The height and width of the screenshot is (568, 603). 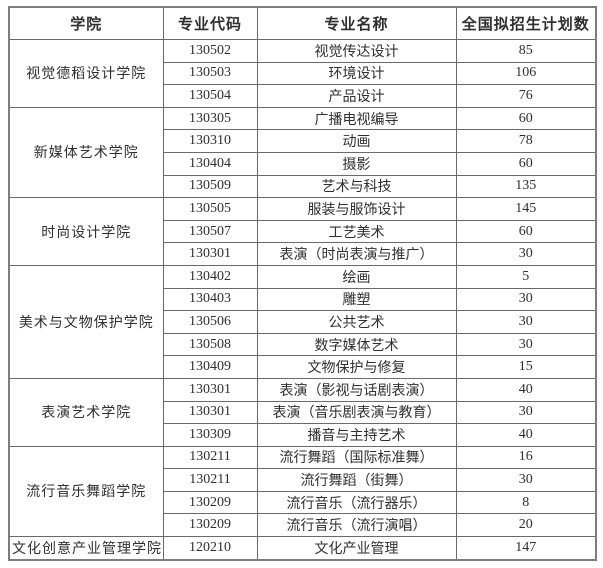 I want to click on major-code-cell: 130409, so click(x=210, y=367).